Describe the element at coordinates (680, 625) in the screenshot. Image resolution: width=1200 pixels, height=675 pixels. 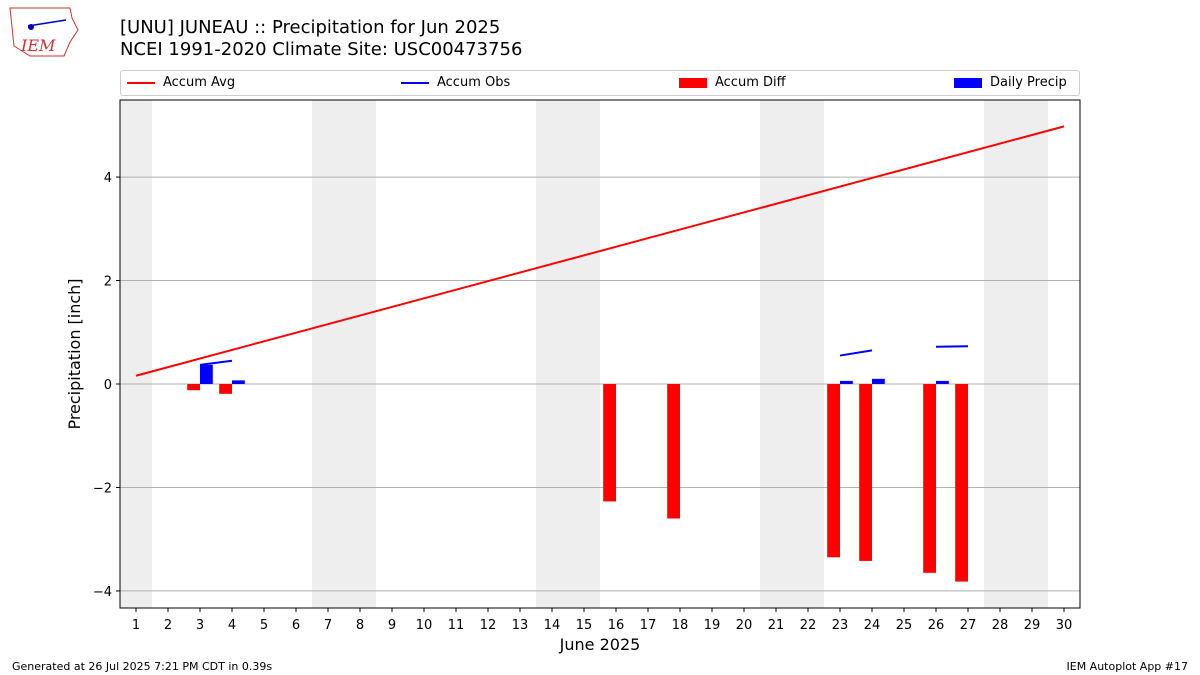
I see `x-tick-label: 18` at that location.